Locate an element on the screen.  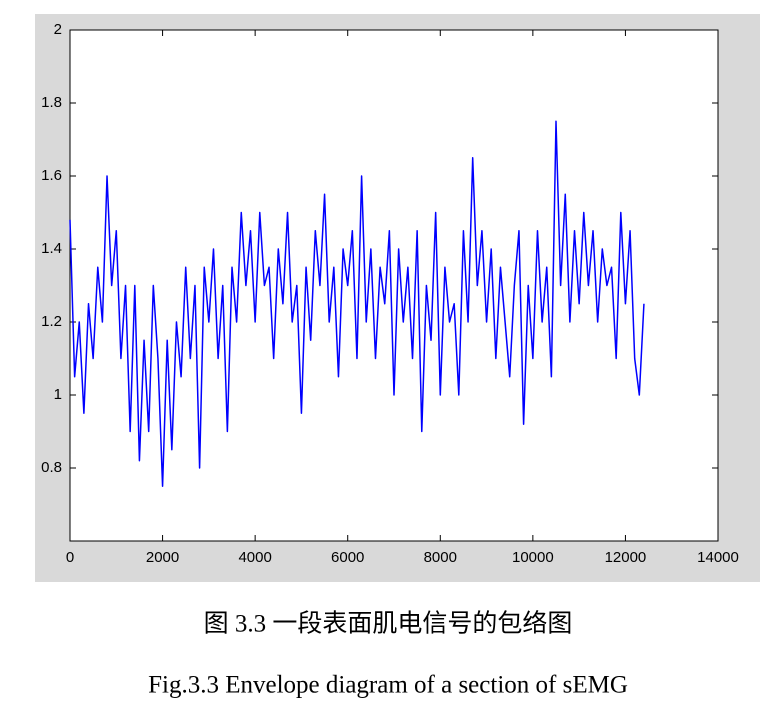
x-tick-label: 0 is located at coordinates (70, 557).